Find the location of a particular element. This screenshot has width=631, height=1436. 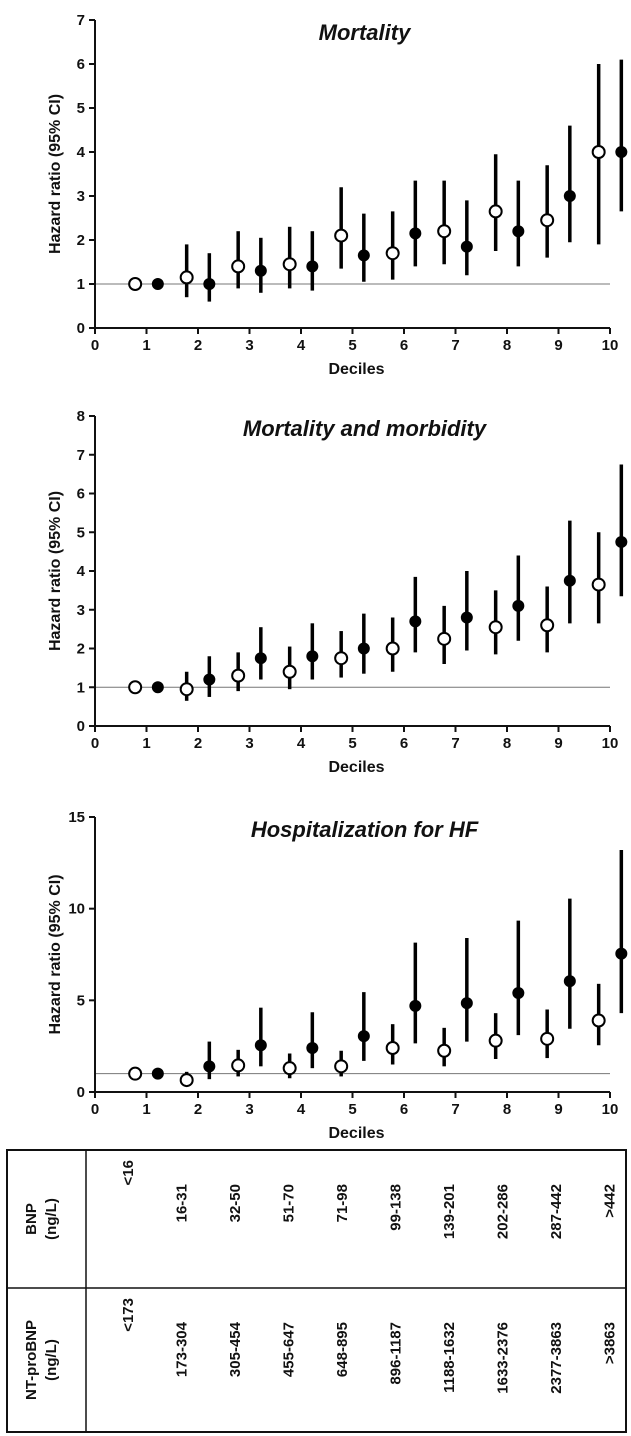

table-cell: >3863 is located at coordinates (610, 1343).